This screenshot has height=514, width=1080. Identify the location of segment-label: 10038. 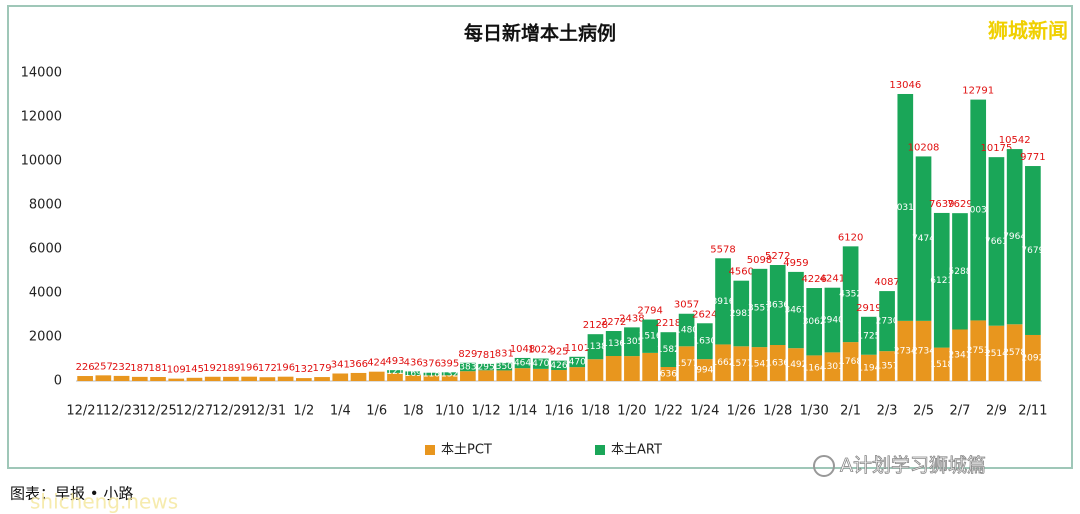
(978, 211).